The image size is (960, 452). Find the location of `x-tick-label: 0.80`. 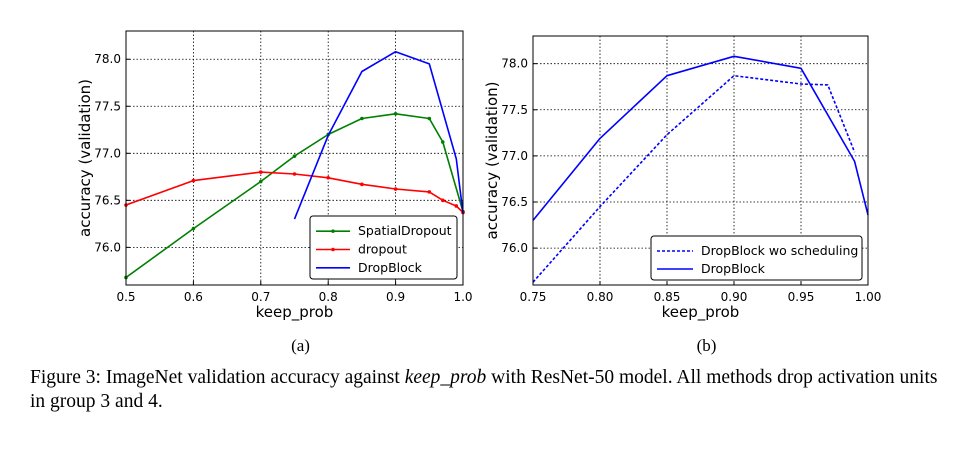

x-tick-label: 0.80 is located at coordinates (600, 297).